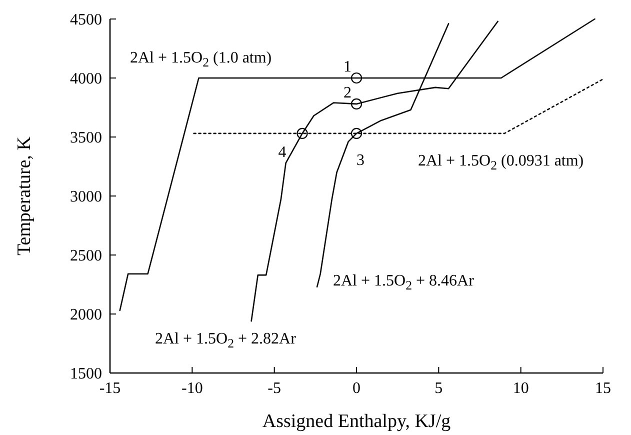  I want to click on x-tick-label: -15, so click(110, 388).